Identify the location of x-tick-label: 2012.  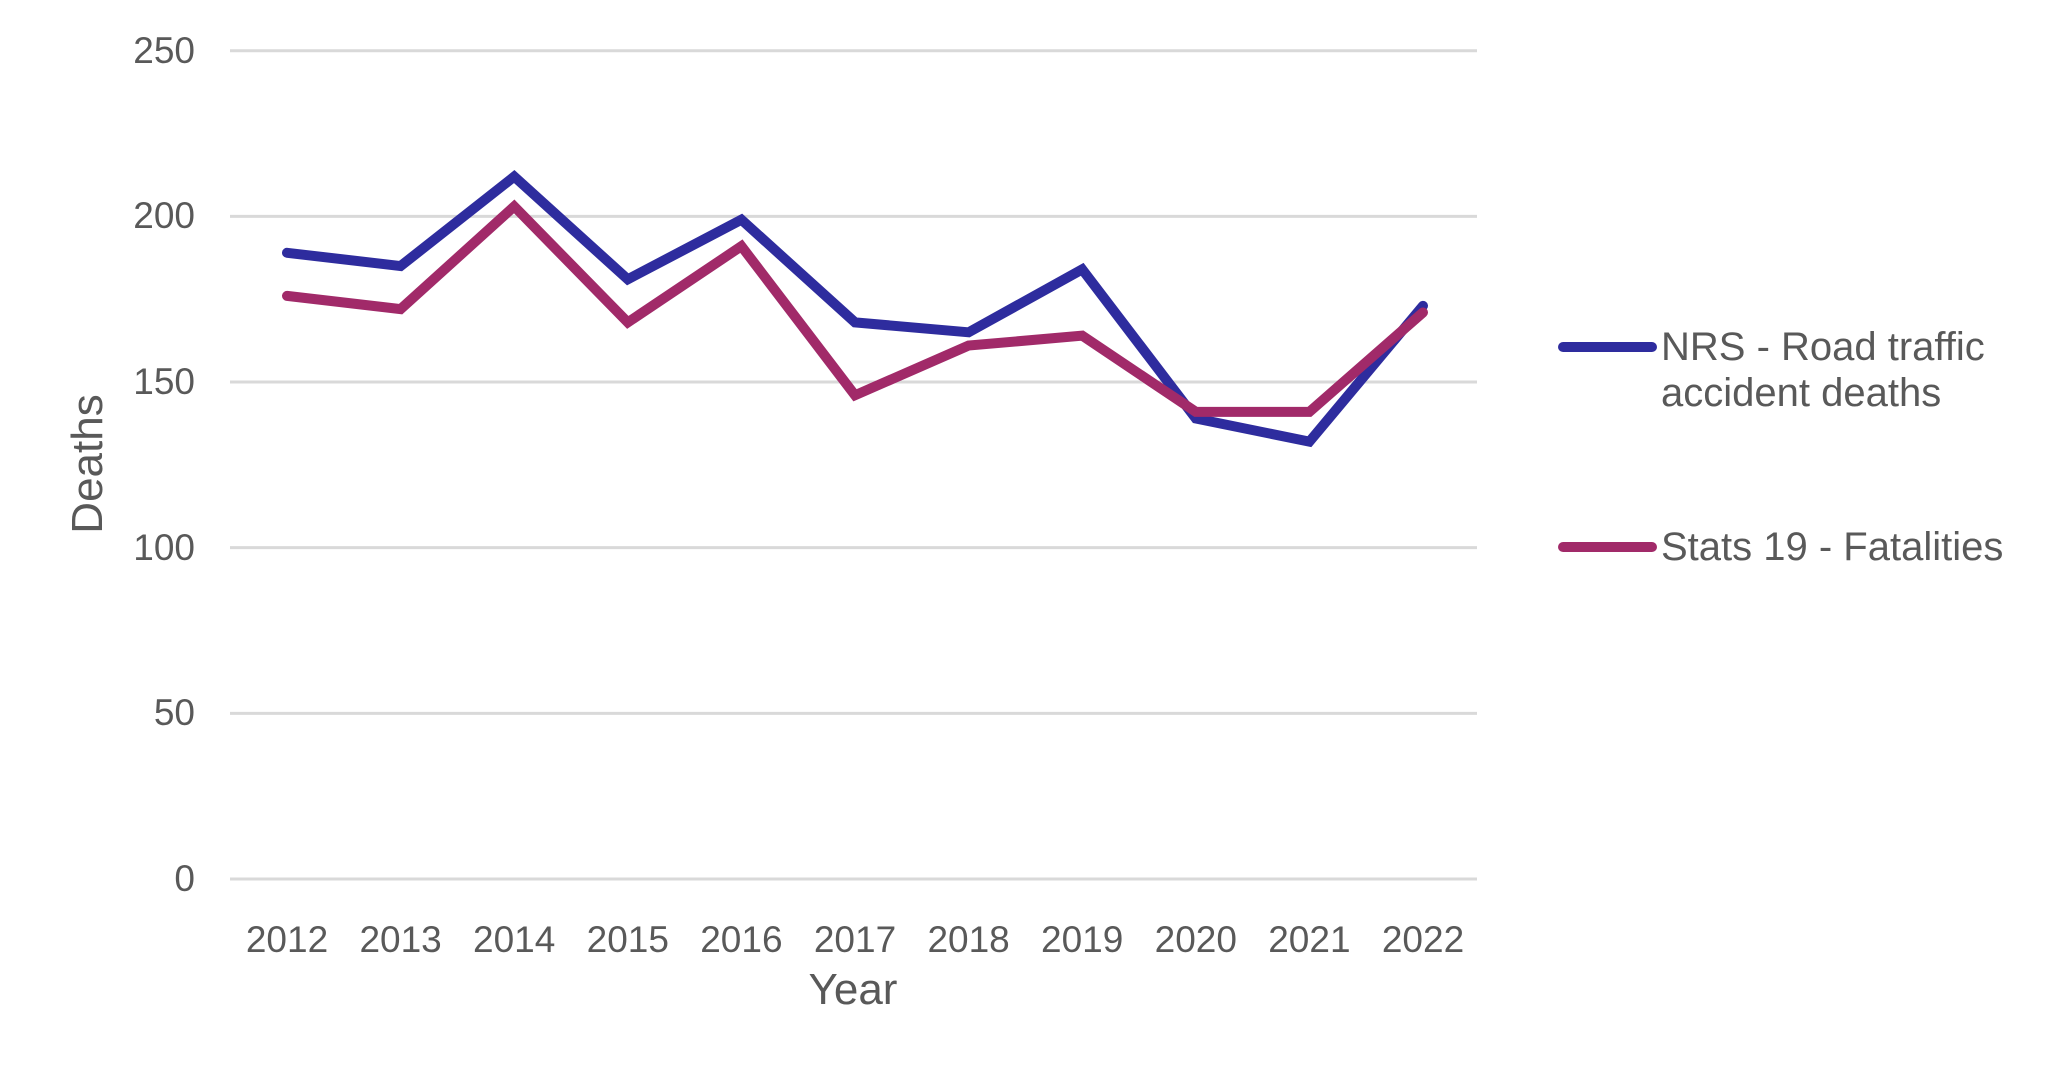
(287, 939).